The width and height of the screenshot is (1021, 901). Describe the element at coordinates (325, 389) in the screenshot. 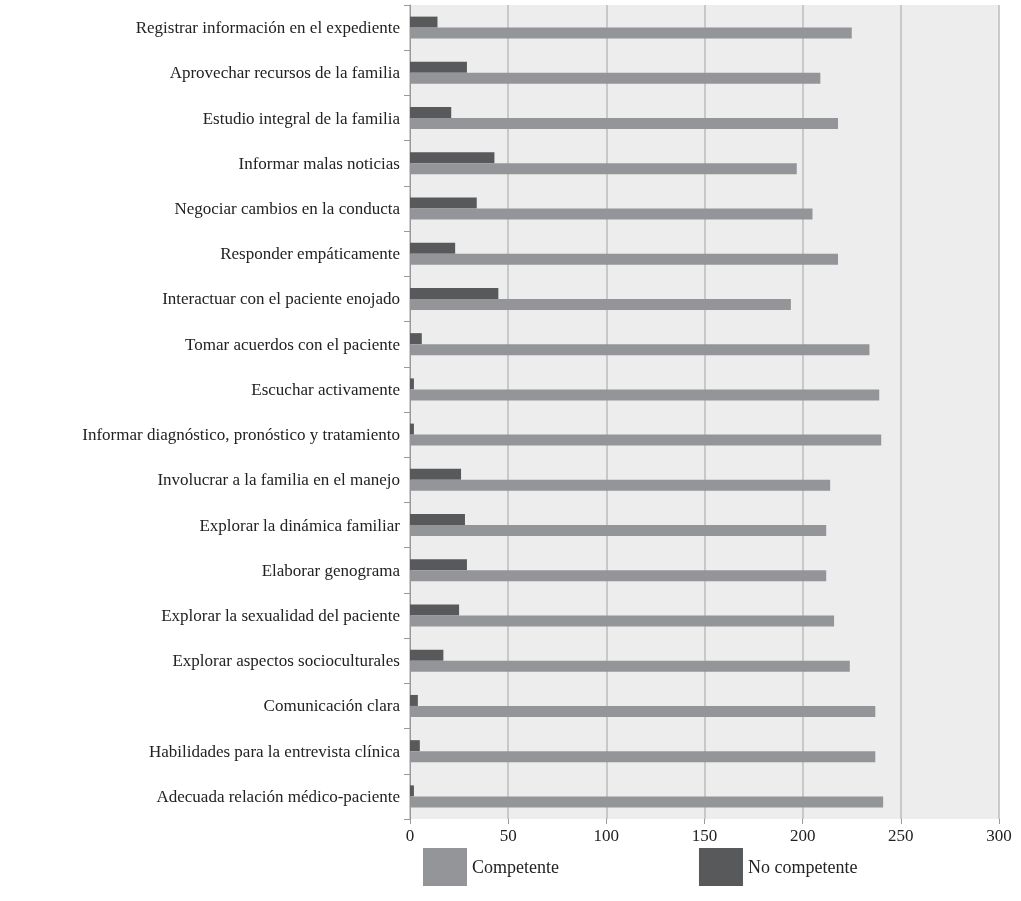

I see `y-tick-label: Escuchar activamente` at that location.